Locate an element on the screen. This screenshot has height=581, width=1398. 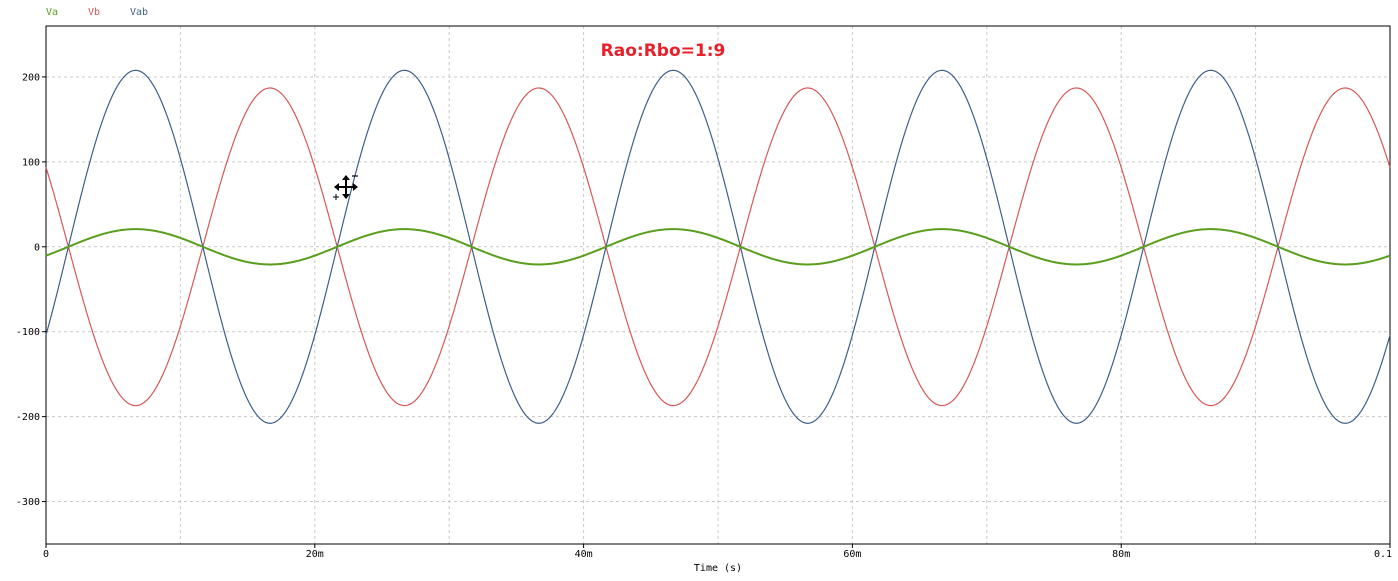
legend-entry-vab: Vab is located at coordinates (139, 12).